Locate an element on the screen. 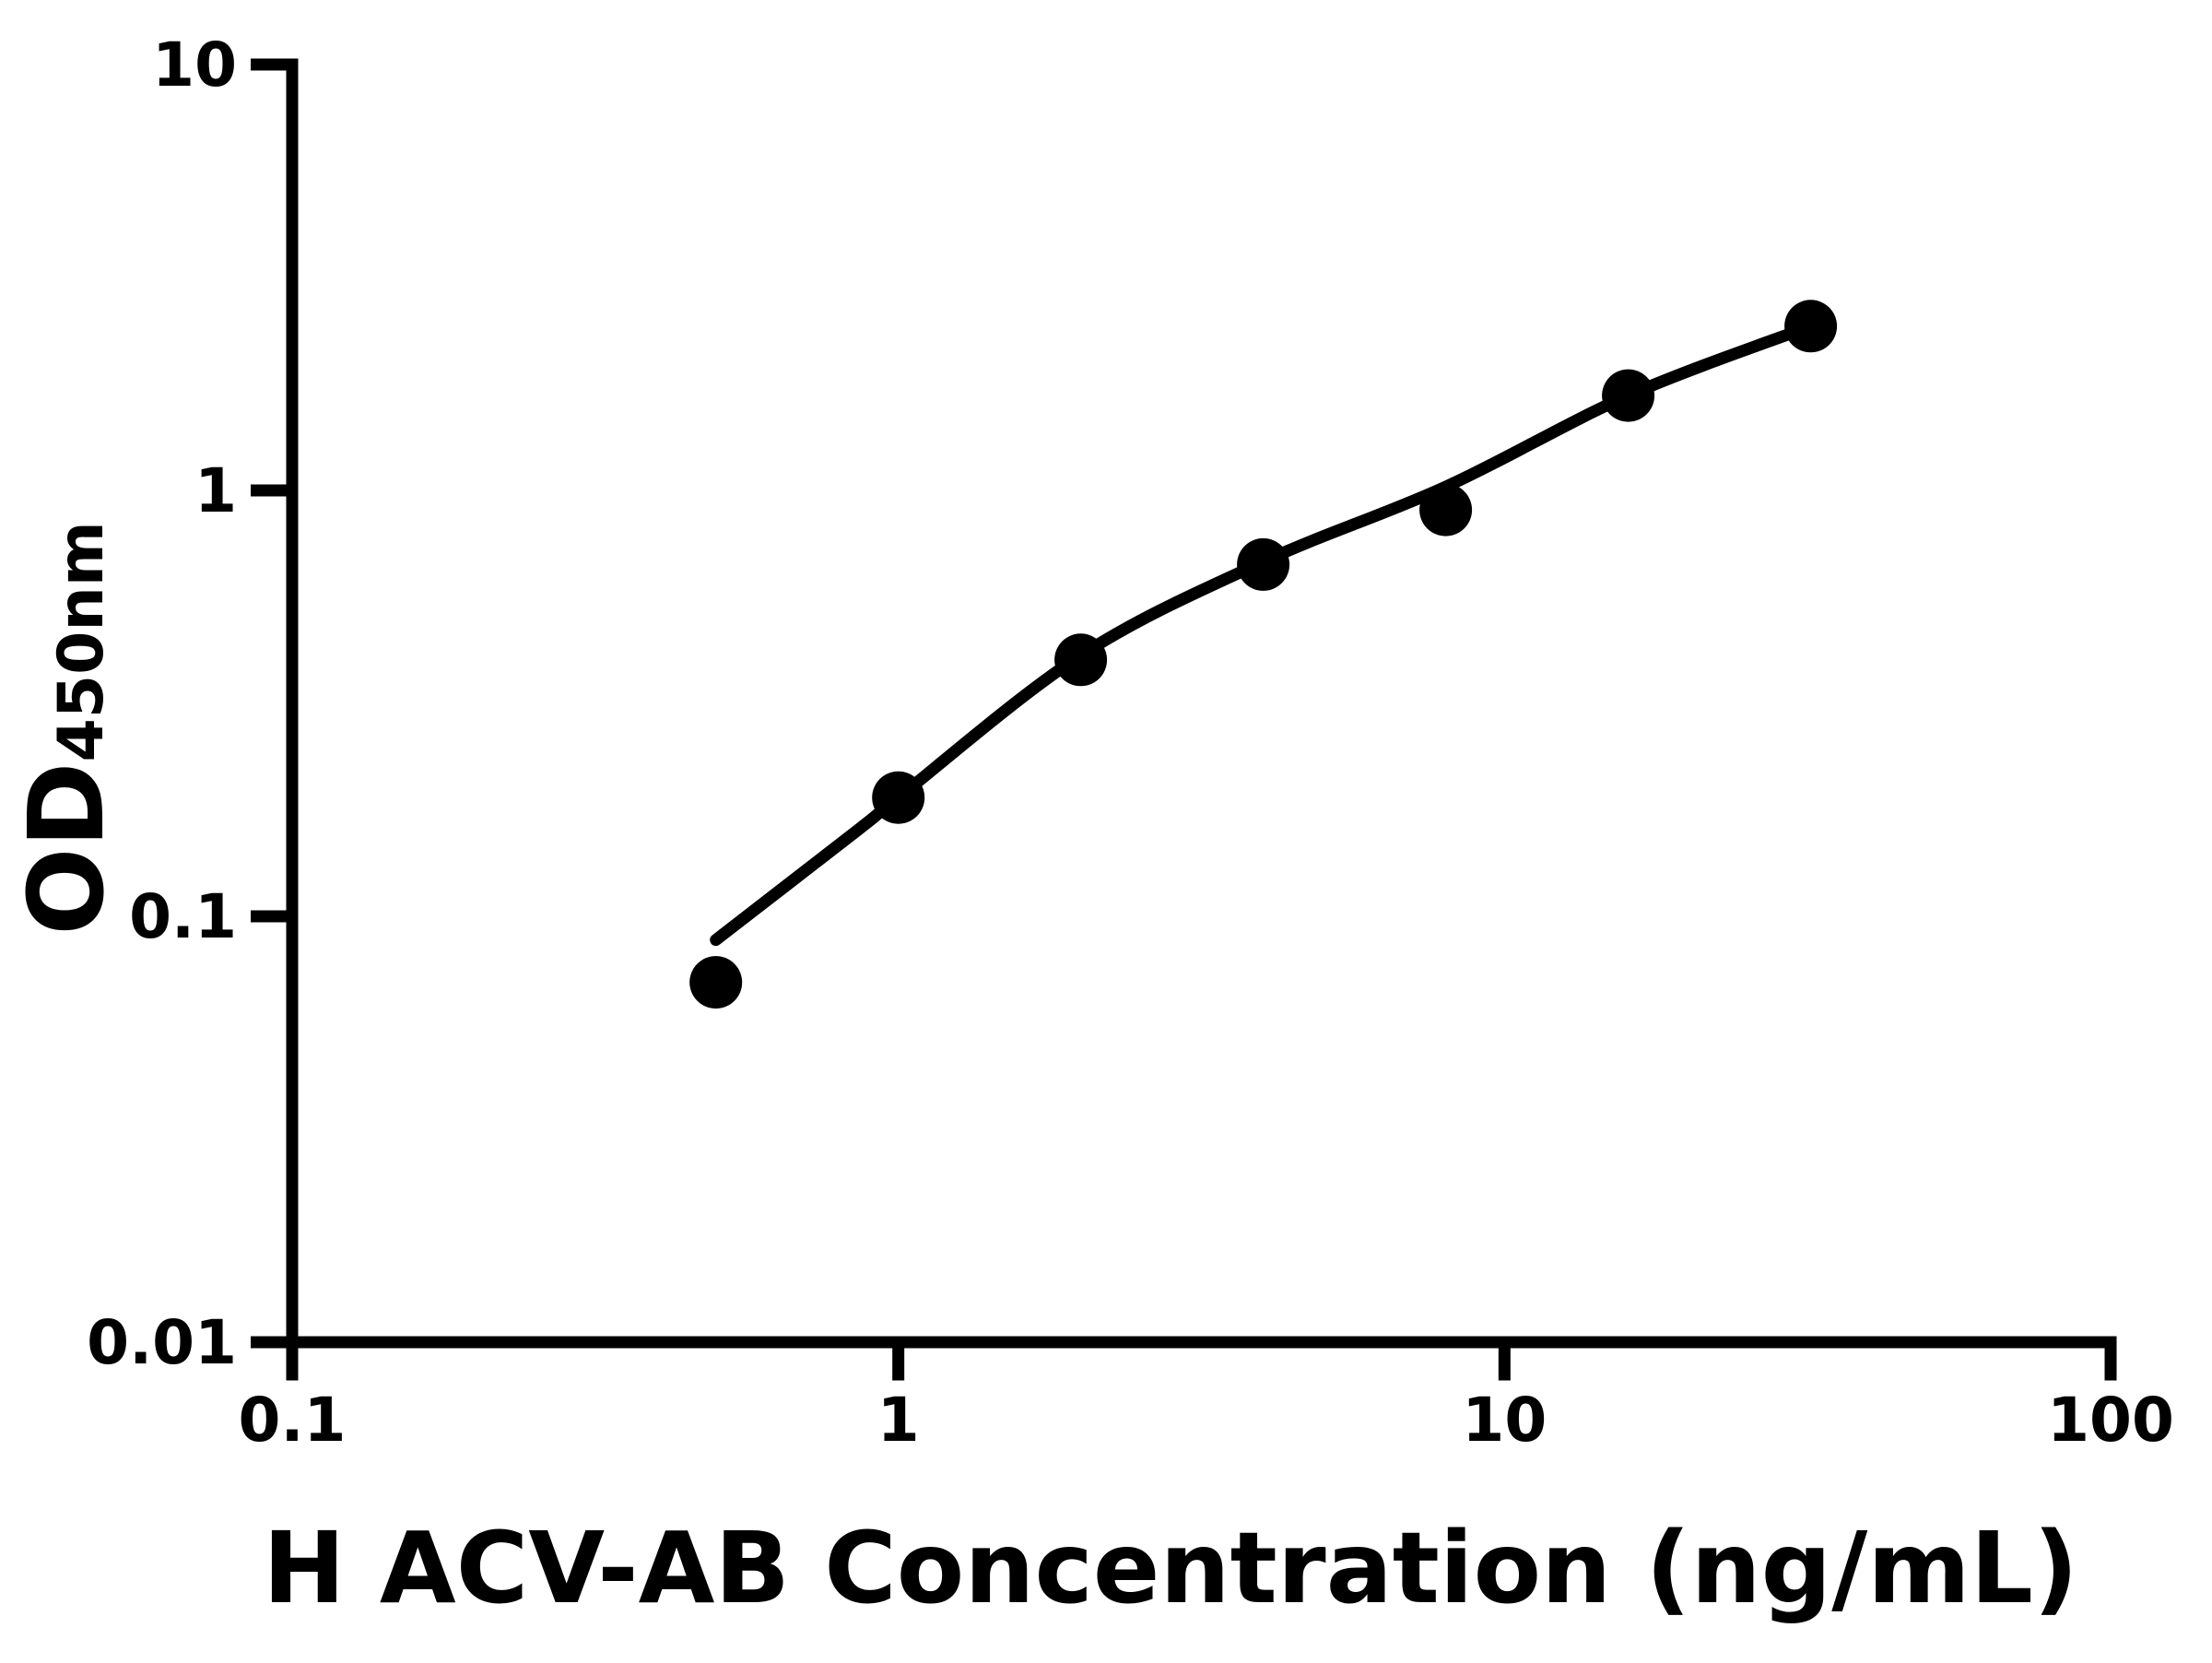 The height and width of the screenshot is (1663, 2212). x-tick-label: 0.1 is located at coordinates (293, 1420).